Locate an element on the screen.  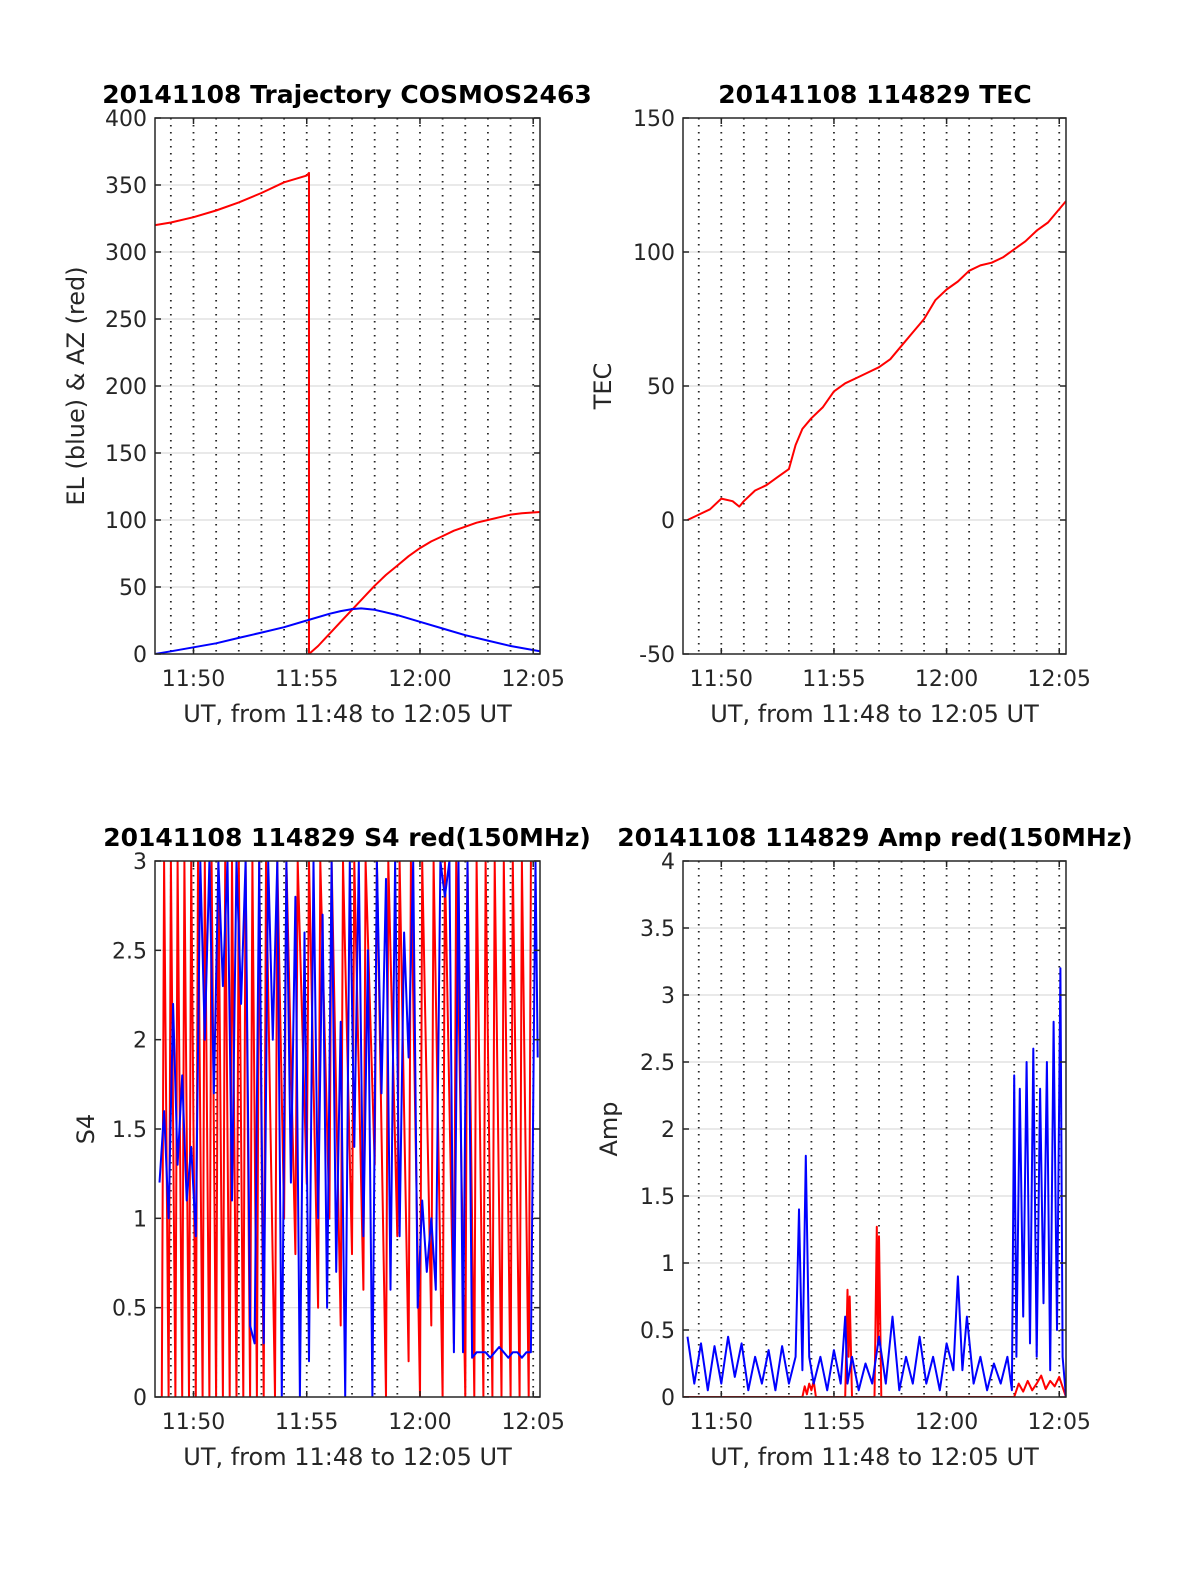
y-axis-label: TEC is located at coordinates (603, 387).